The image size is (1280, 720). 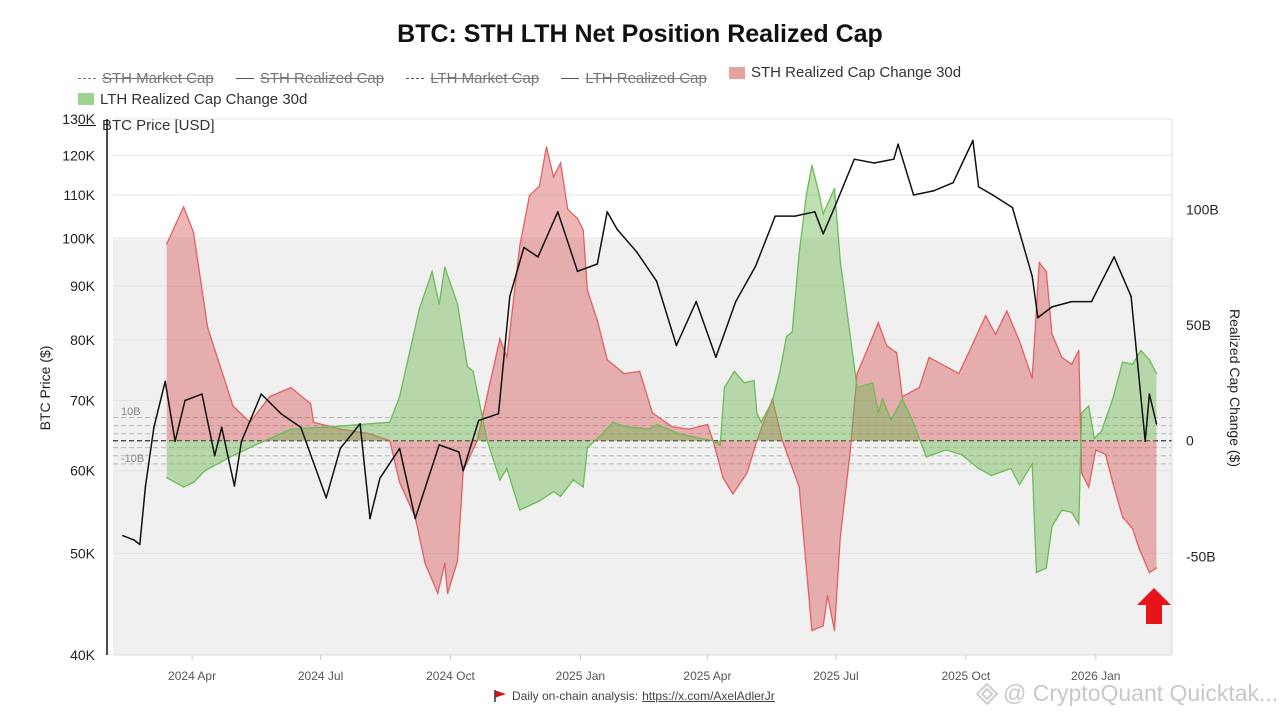 I want to click on x-tick-label: 2025 Jan, so click(x=580, y=676).